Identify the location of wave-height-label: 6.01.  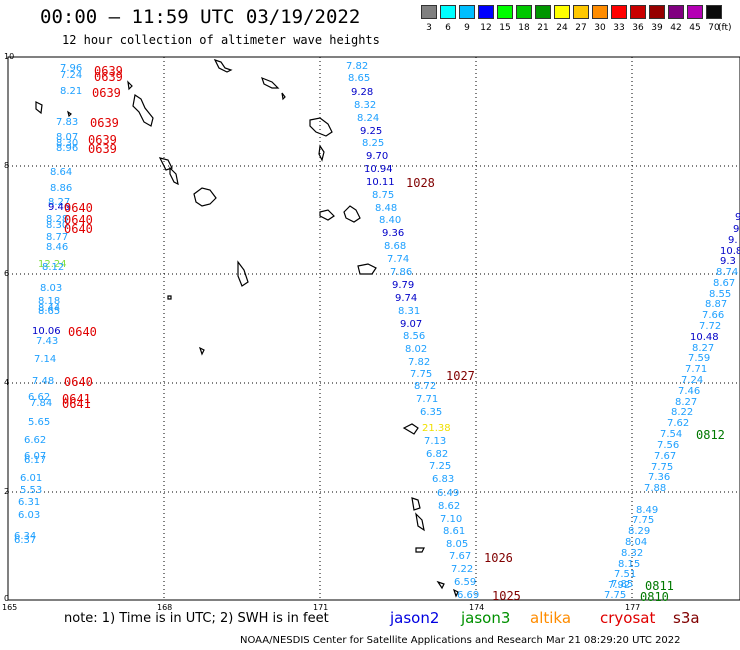
(31, 478).